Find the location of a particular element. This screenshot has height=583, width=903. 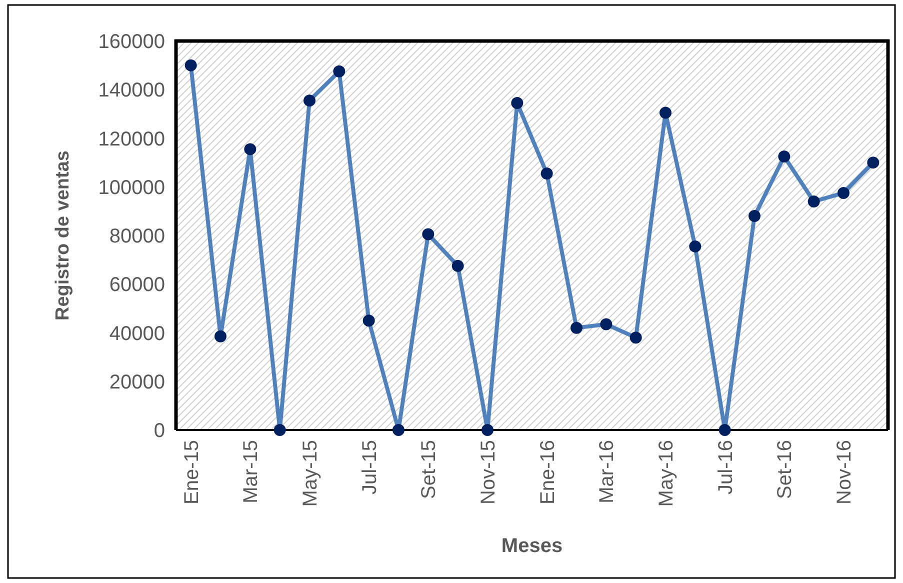

x-tick-label: Nov-16 is located at coordinates (845, 472).